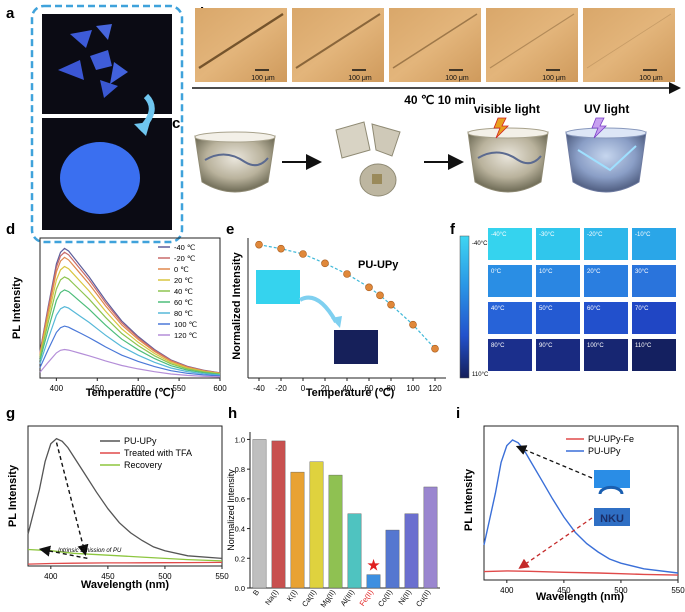  Describe the element at coordinates (480, 375) in the screenshot. I see `colorbar-bottom-label: 110°C` at that location.